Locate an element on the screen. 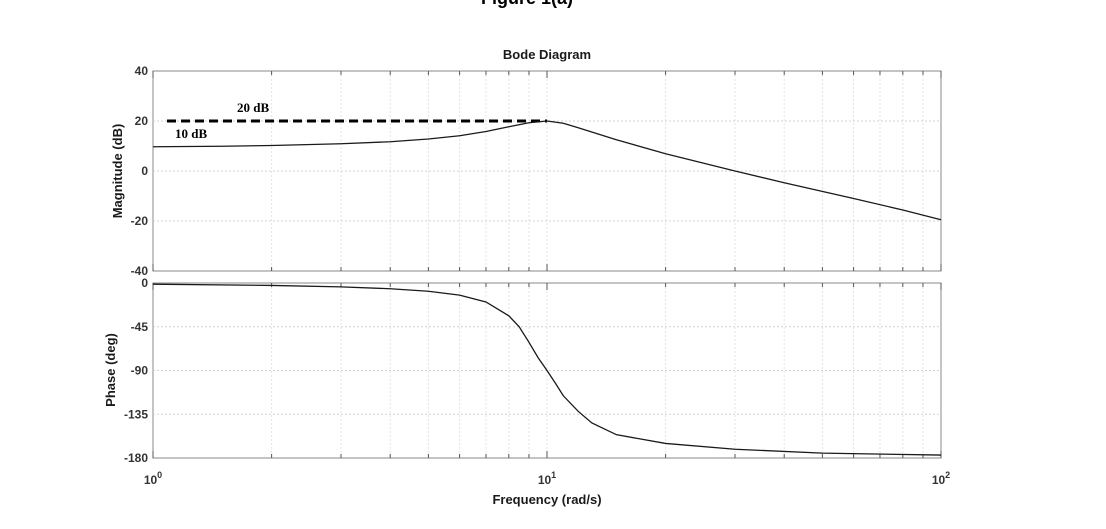 The image size is (1106, 529). magnitude-series-line is located at coordinates (547, 170).